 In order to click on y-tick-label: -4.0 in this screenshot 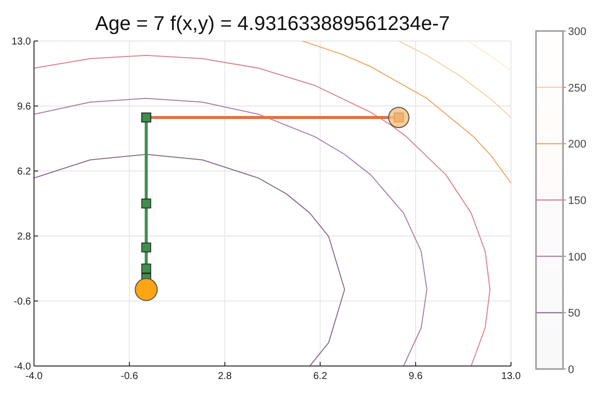, I will do `click(23, 367)`.